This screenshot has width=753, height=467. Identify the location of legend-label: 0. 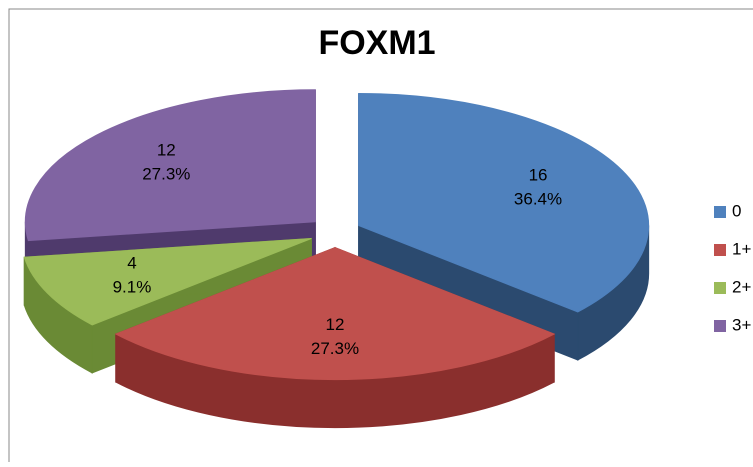
(736, 210).